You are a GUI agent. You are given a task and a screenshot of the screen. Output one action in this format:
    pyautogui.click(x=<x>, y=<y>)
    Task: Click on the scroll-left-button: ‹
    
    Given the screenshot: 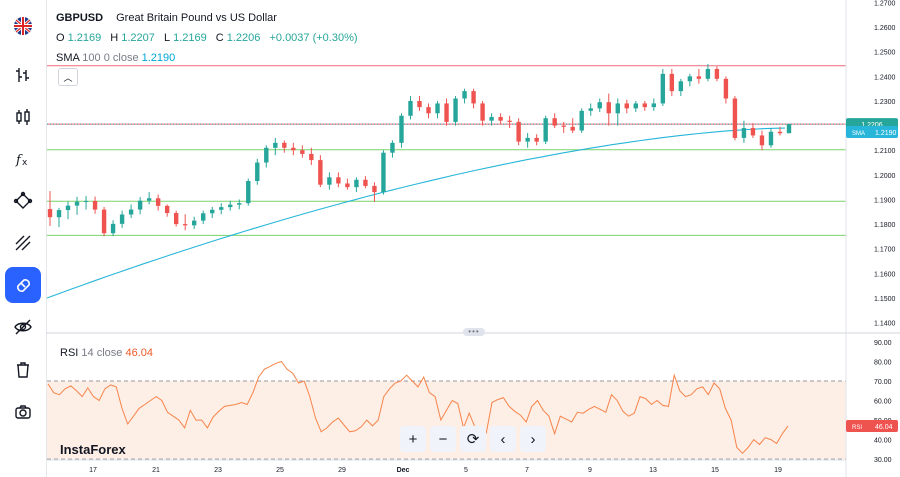 What is the action you would take?
    pyautogui.click(x=503, y=439)
    